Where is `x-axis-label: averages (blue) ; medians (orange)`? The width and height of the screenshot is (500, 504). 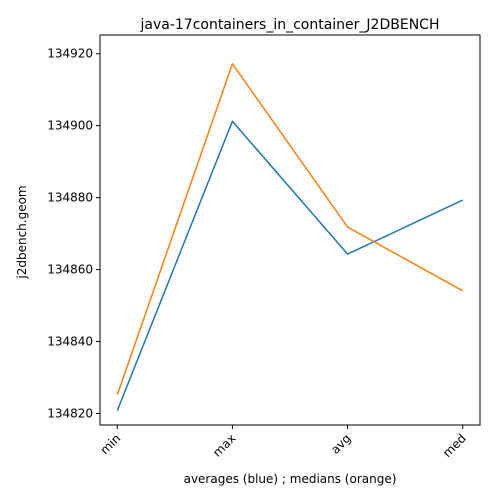
x-axis-label: averages (blue) ; medians (orange) is located at coordinates (290, 479).